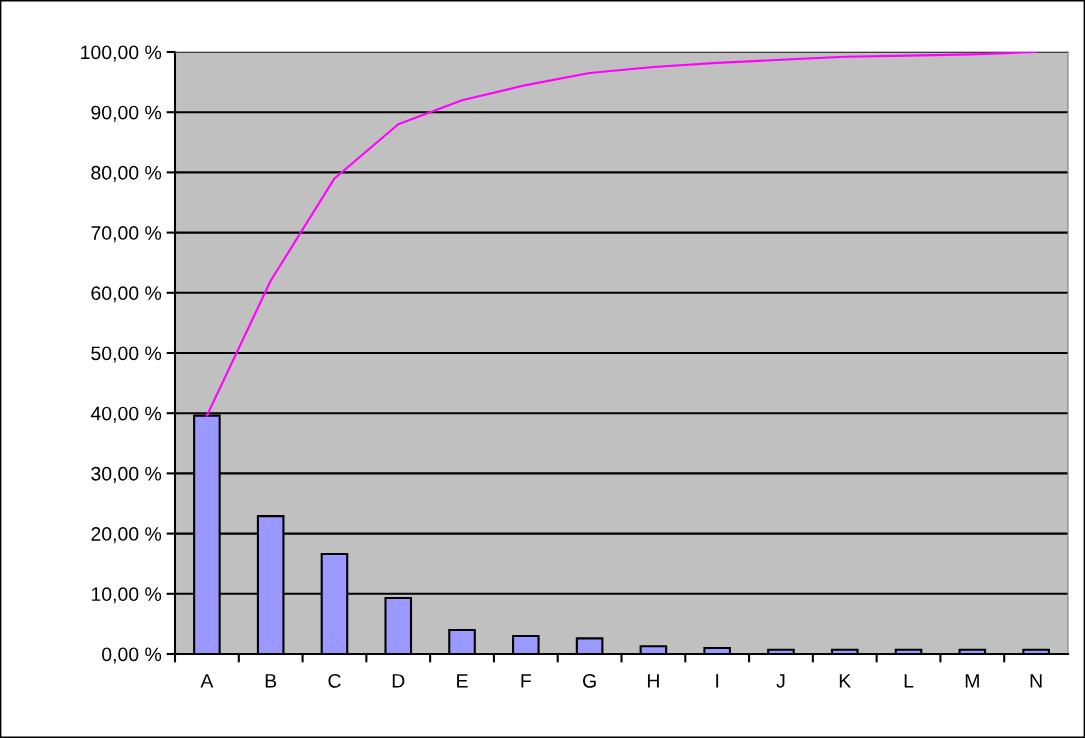 Image resolution: width=1085 pixels, height=738 pixels. Describe the element at coordinates (126, 595) in the screenshot. I see `y-tick-label: 10,00 %` at that location.